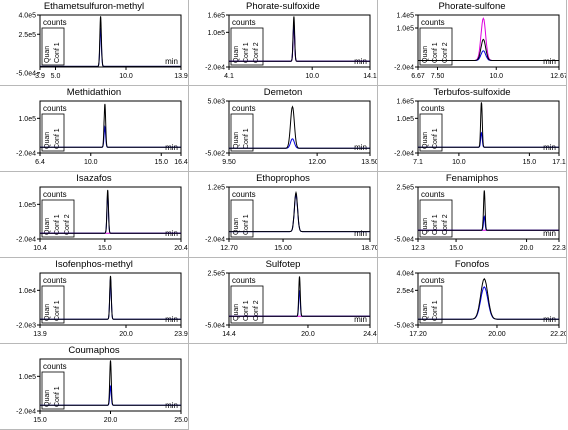 The image size is (568, 430). I want to click on x-tick-label: 13.50, so click(369, 162).